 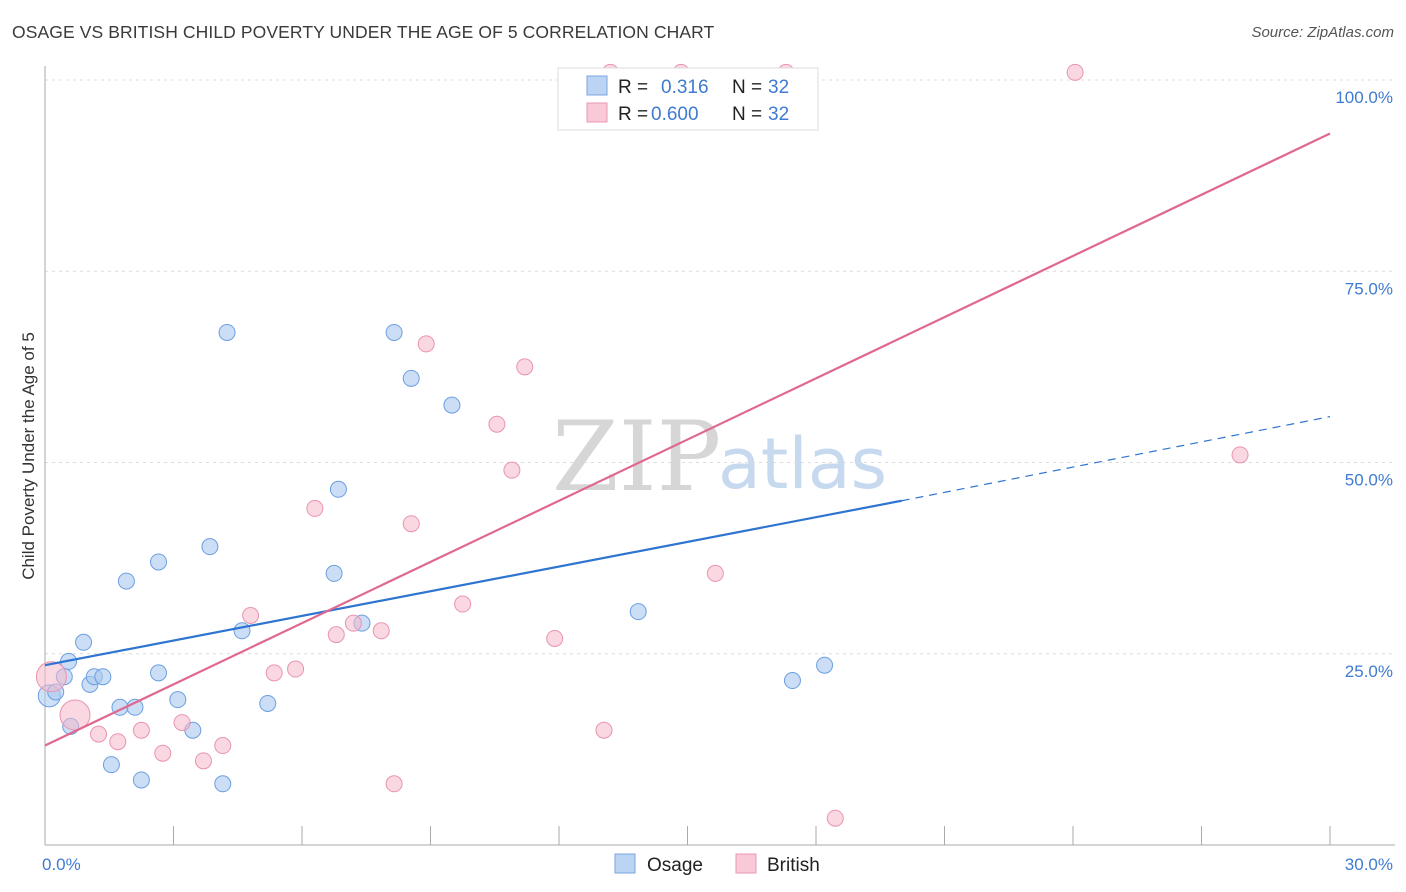 I want to click on legend-british-r-label: R =, so click(x=633, y=114).